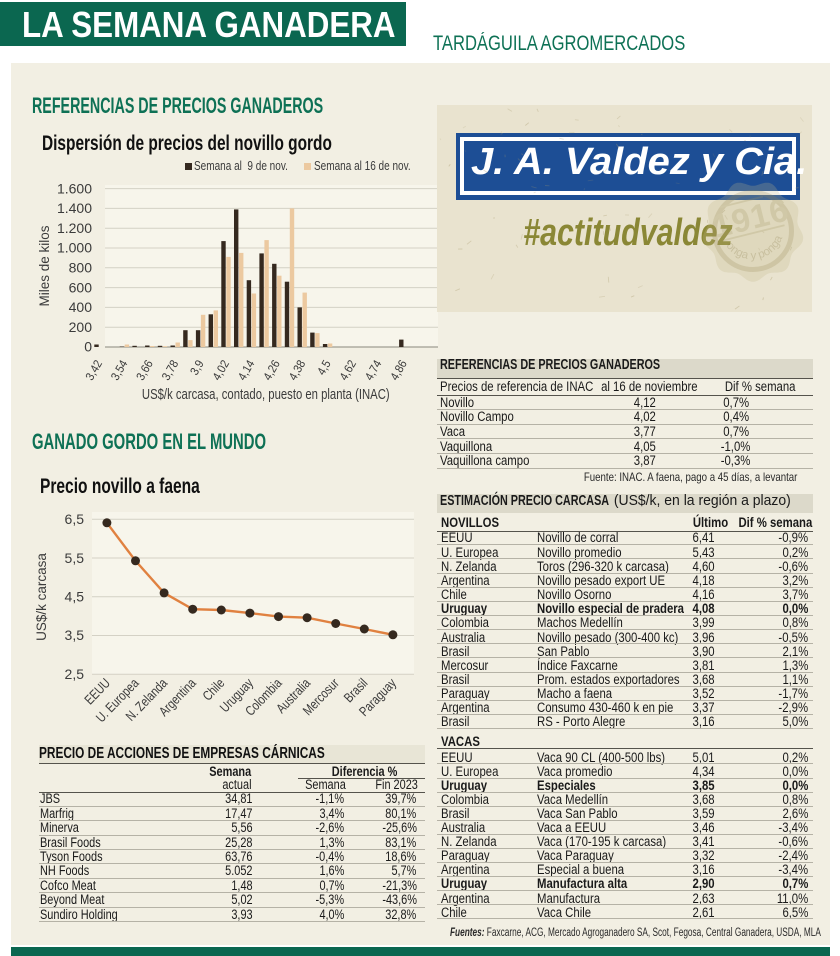 This screenshot has height=956, width=840. What do you see at coordinates (81, 287) in the screenshot?
I see `svg-text: 600` at bounding box center [81, 287].